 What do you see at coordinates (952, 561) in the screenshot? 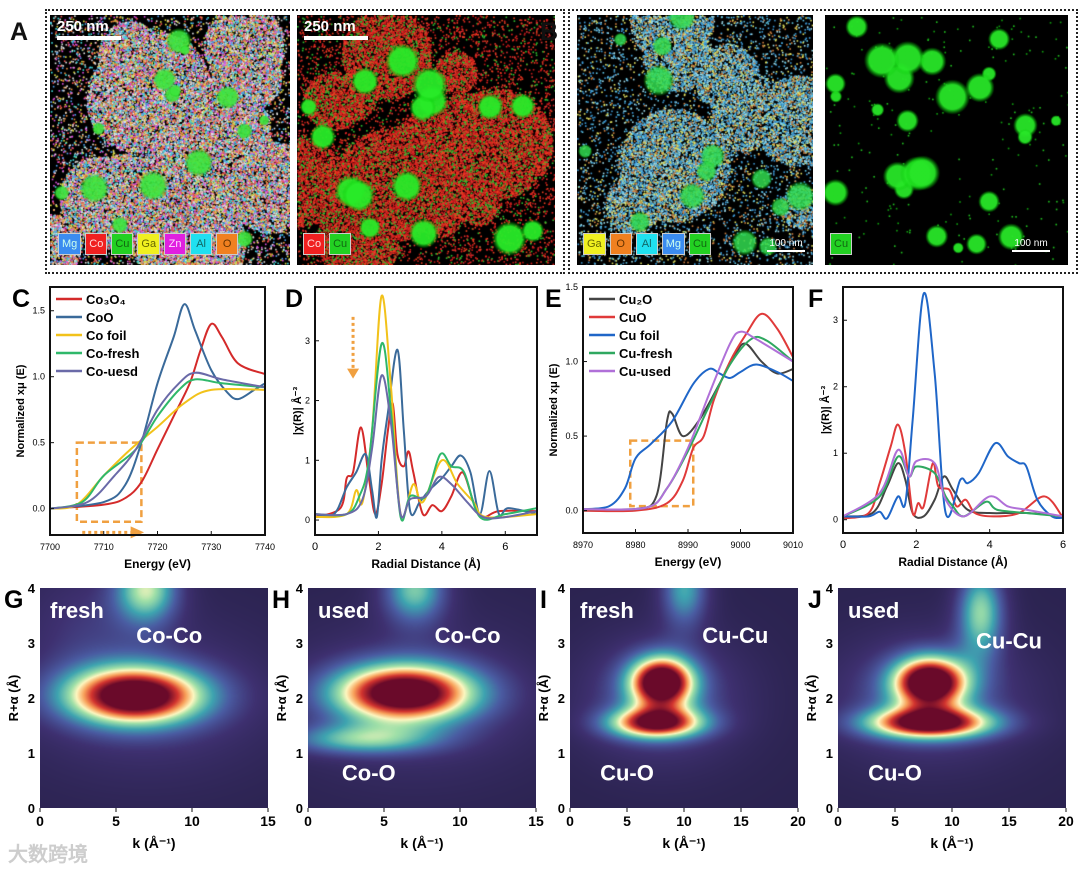
I see `x-axis-label: Radial Distance (Å)` at bounding box center [952, 561].